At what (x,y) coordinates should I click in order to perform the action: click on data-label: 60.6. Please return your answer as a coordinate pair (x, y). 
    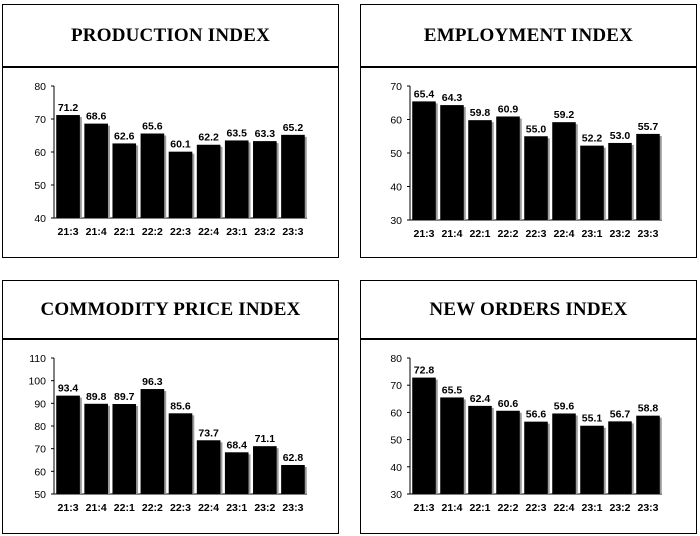
    Looking at the image, I should click on (508, 404).